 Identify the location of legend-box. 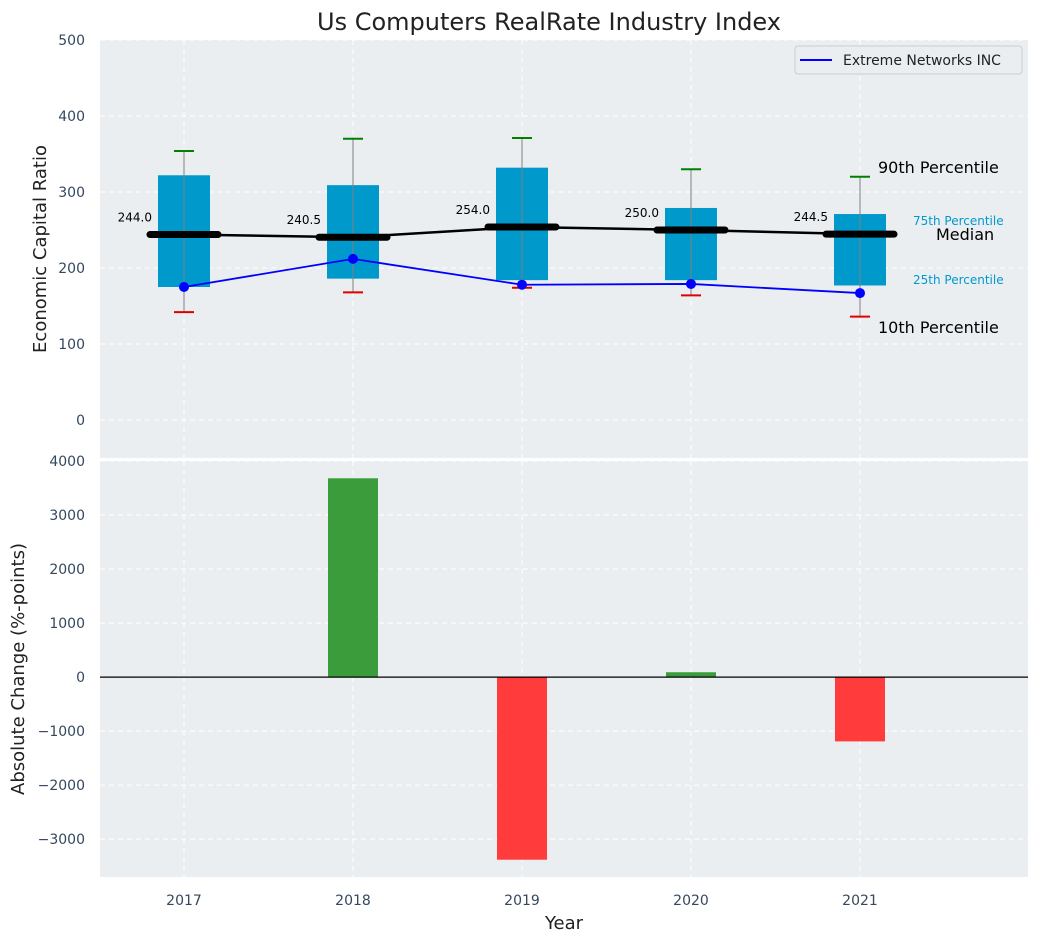
(908, 60).